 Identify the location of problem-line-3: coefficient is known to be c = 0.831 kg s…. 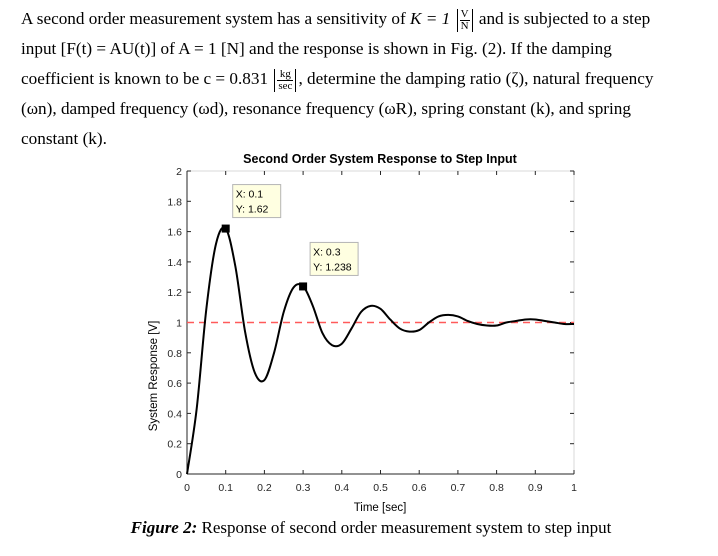
(366, 79).